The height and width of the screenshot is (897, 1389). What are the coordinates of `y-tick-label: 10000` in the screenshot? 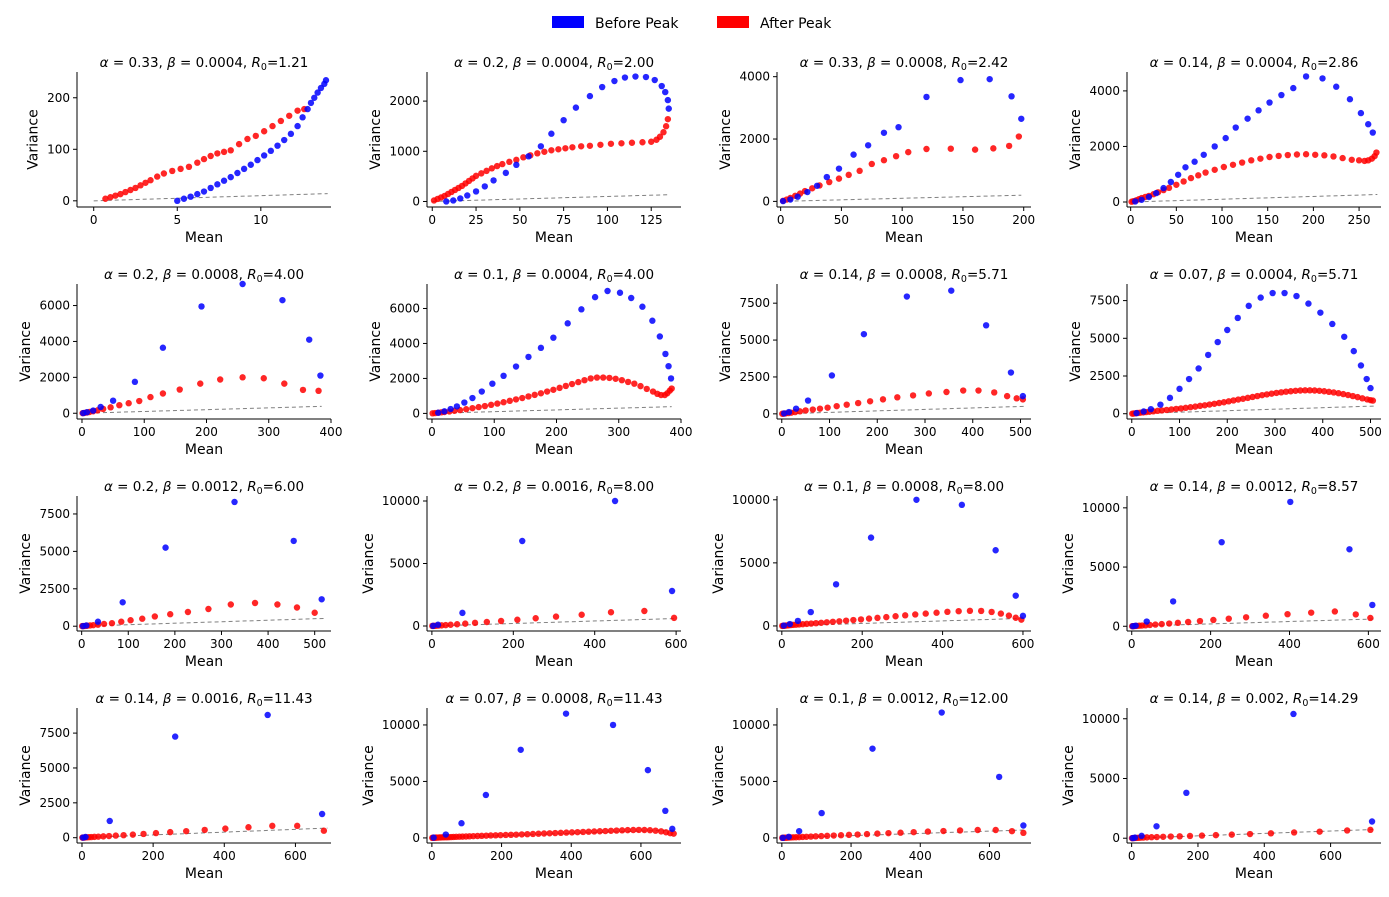 It's located at (401, 725).